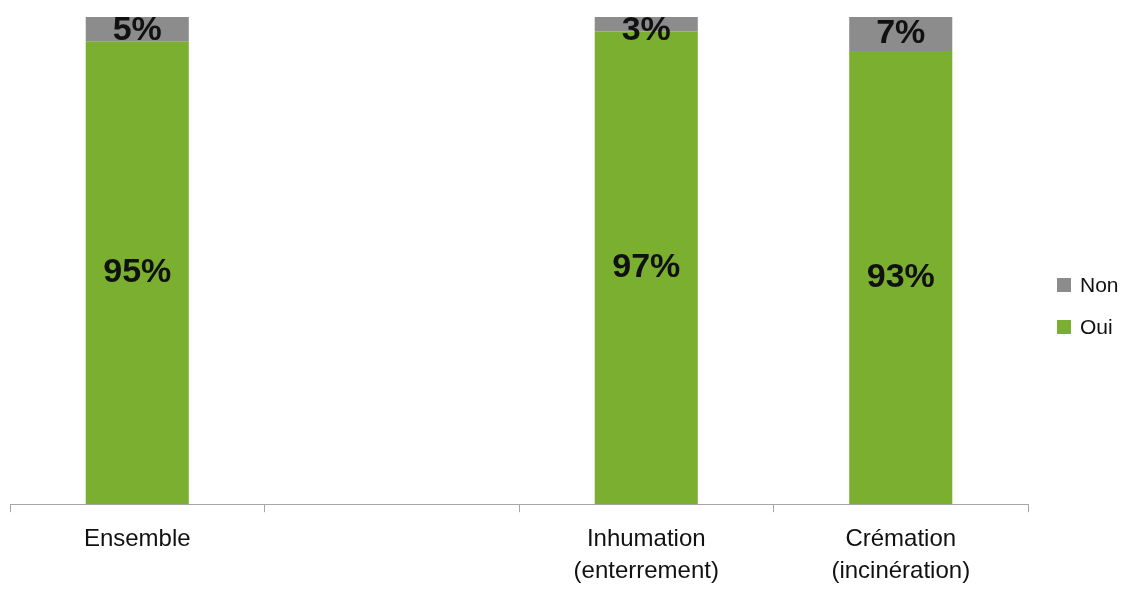 Image resolution: width=1132 pixels, height=599 pixels. Describe the element at coordinates (1099, 284) in the screenshot. I see `legend-label: Non` at that location.